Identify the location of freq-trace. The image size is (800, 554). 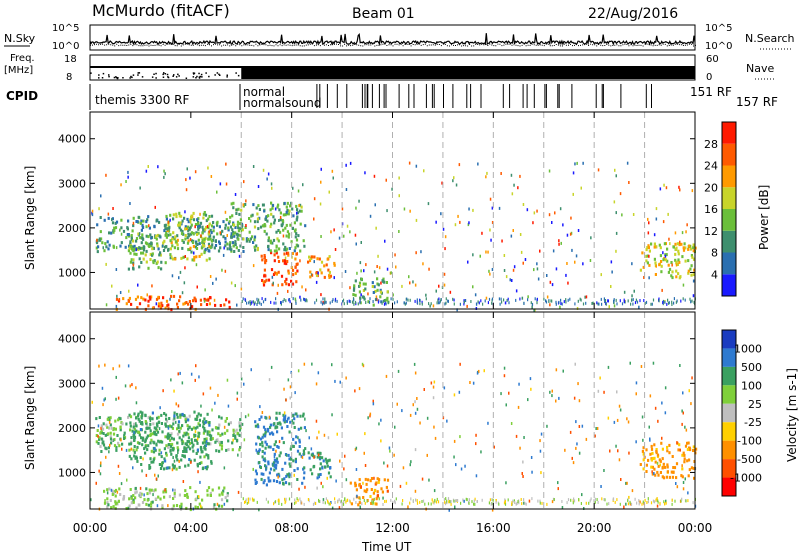
(392, 73).